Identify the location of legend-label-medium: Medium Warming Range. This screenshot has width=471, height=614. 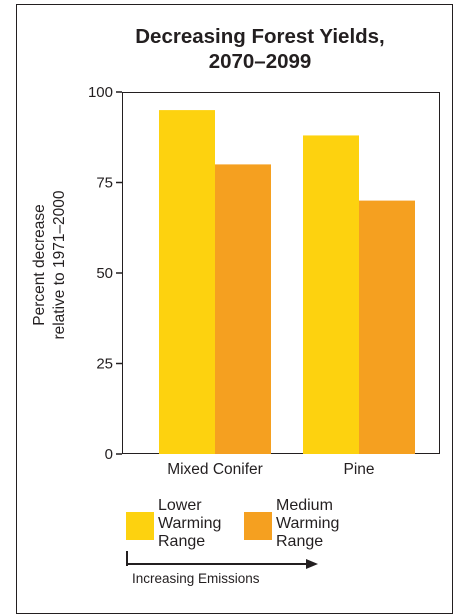
(308, 523).